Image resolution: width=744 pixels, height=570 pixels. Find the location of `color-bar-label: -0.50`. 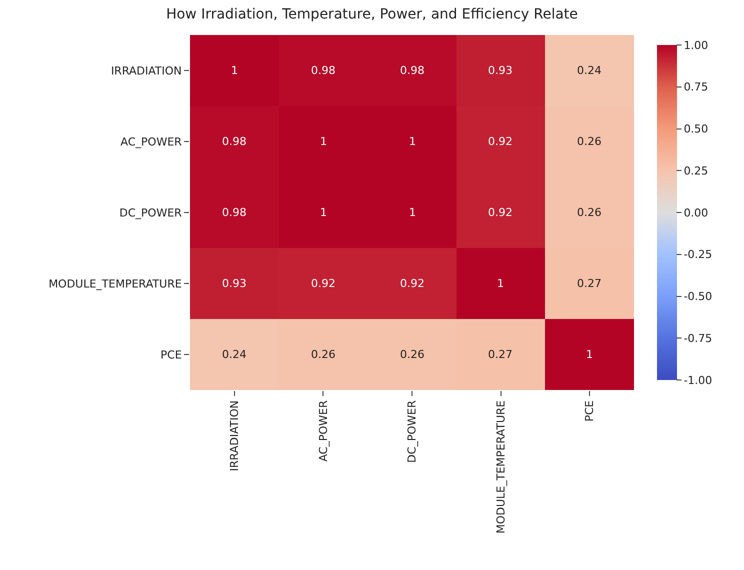

color-bar-label: -0.50 is located at coordinates (698, 297).